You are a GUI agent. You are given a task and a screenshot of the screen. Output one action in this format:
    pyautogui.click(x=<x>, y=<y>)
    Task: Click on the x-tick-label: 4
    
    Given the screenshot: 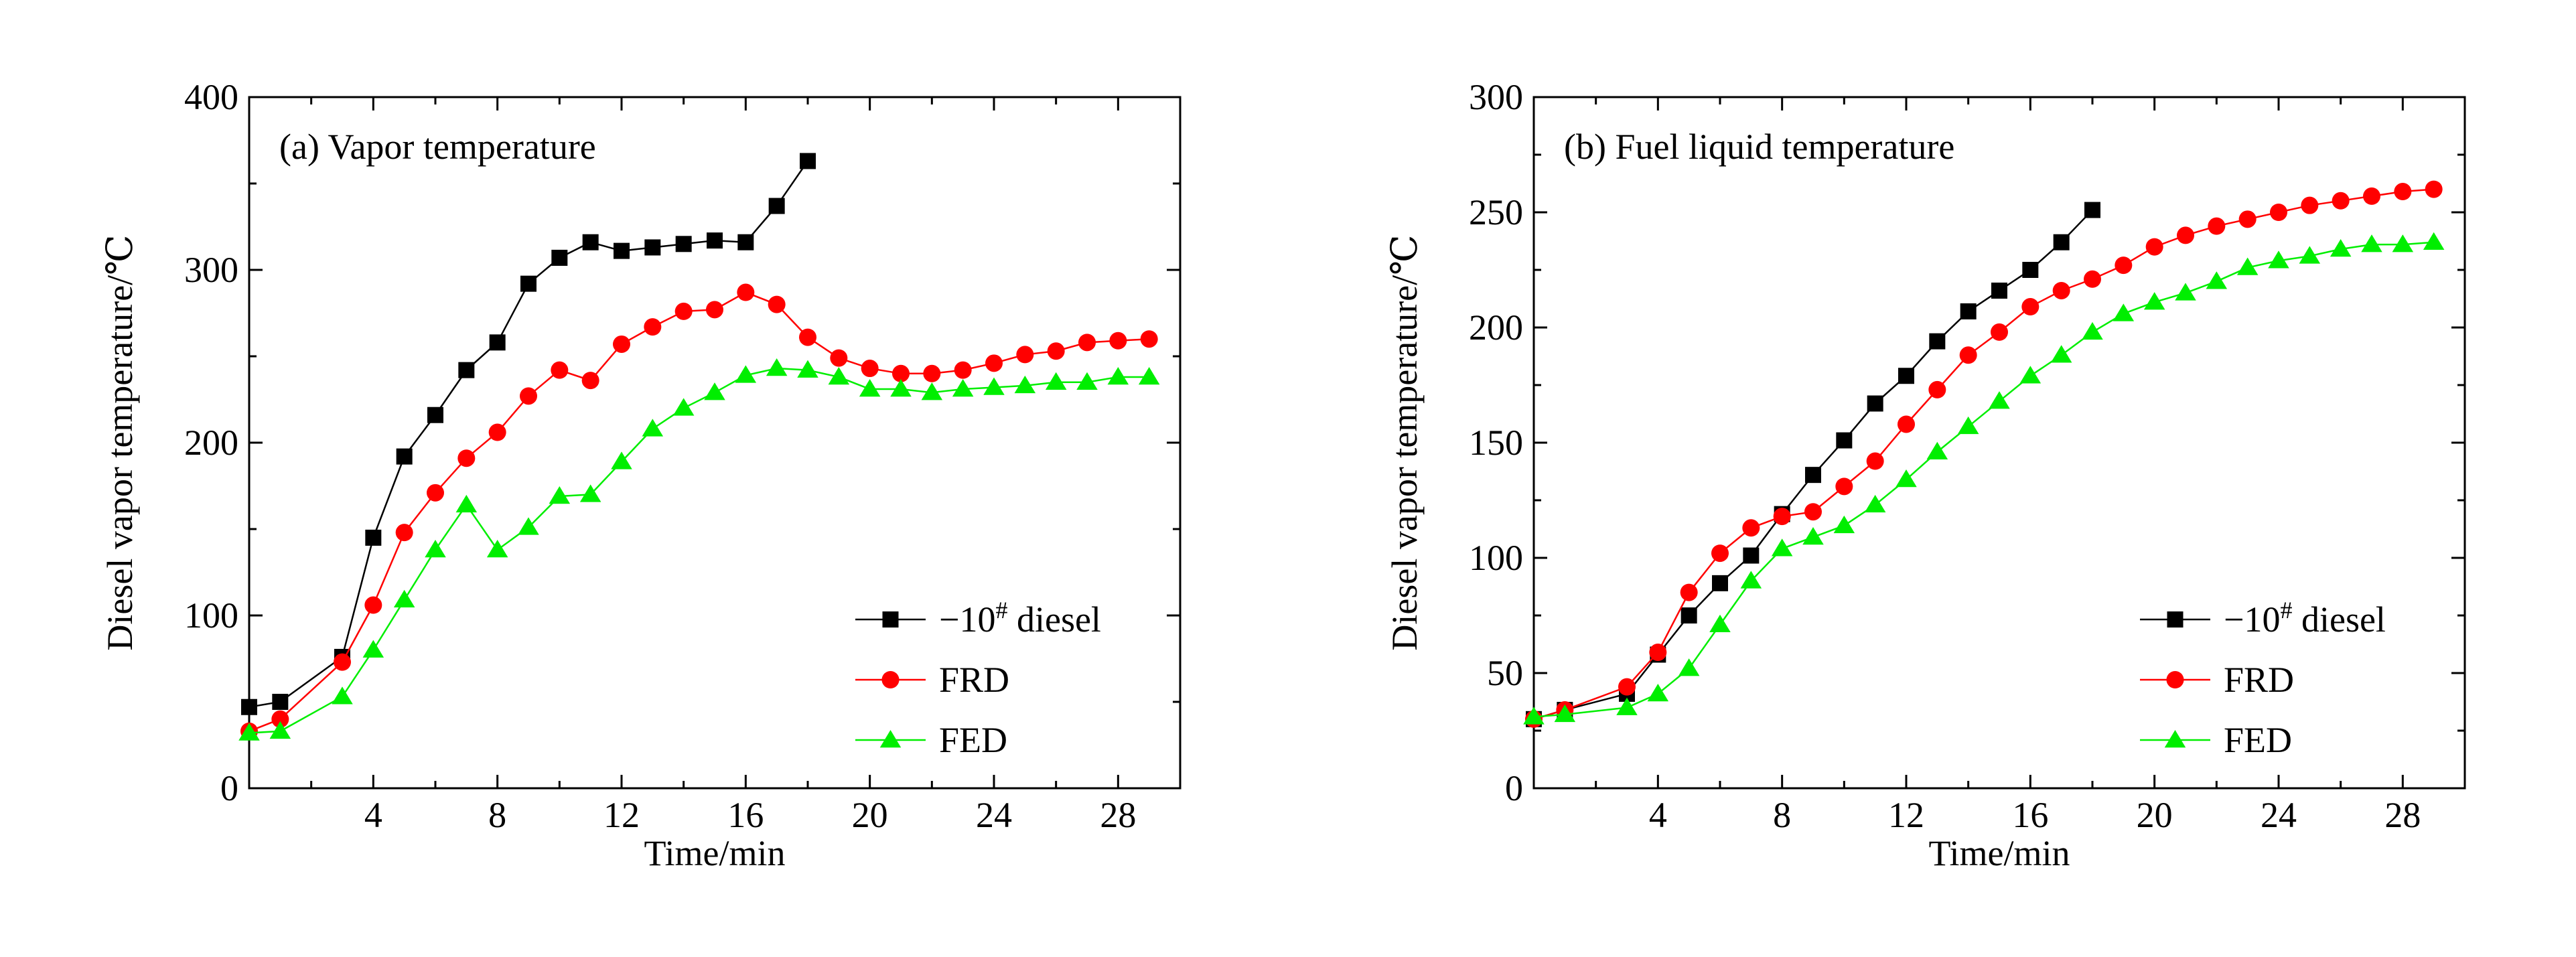 What is the action you would take?
    pyautogui.click(x=373, y=815)
    